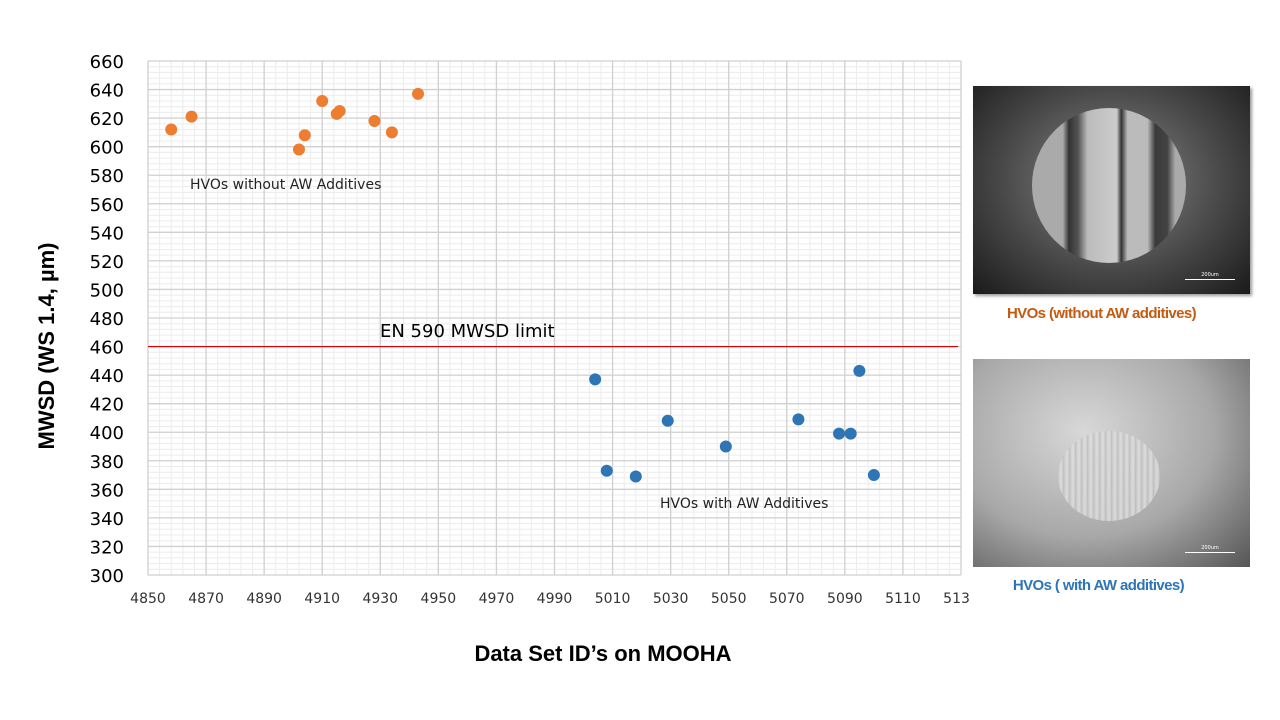  I want to click on x-tick-label: 4850, so click(148, 599).